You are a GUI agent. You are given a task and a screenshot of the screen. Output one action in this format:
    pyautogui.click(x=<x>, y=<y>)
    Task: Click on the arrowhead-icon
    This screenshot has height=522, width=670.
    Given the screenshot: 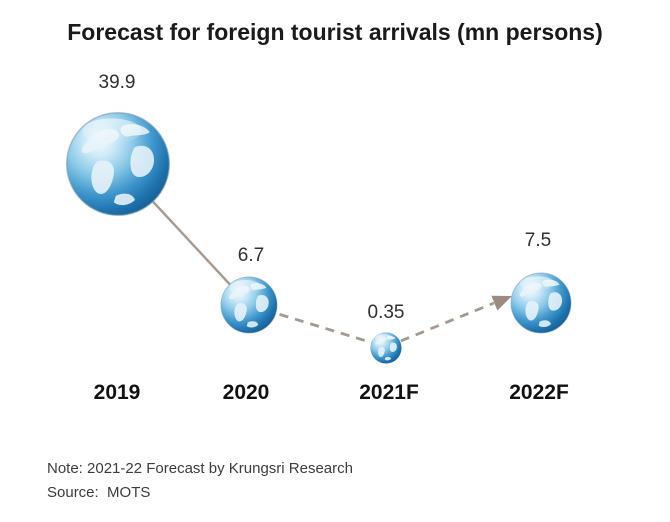 What is the action you would take?
    pyautogui.click(x=501, y=303)
    